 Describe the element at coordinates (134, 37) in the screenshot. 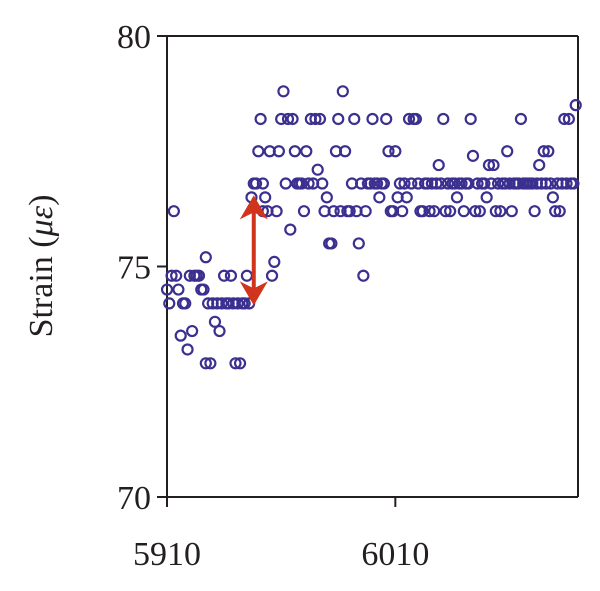

I see `y-tick-label: 80` at that location.